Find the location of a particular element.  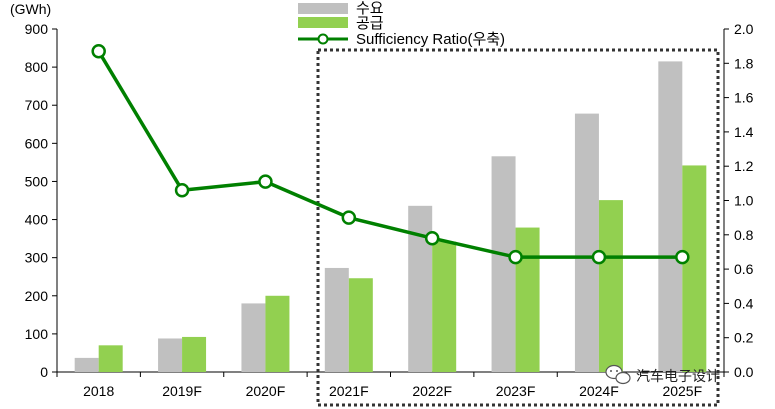

y-right-tick-label: 0.4 is located at coordinates (744, 303).